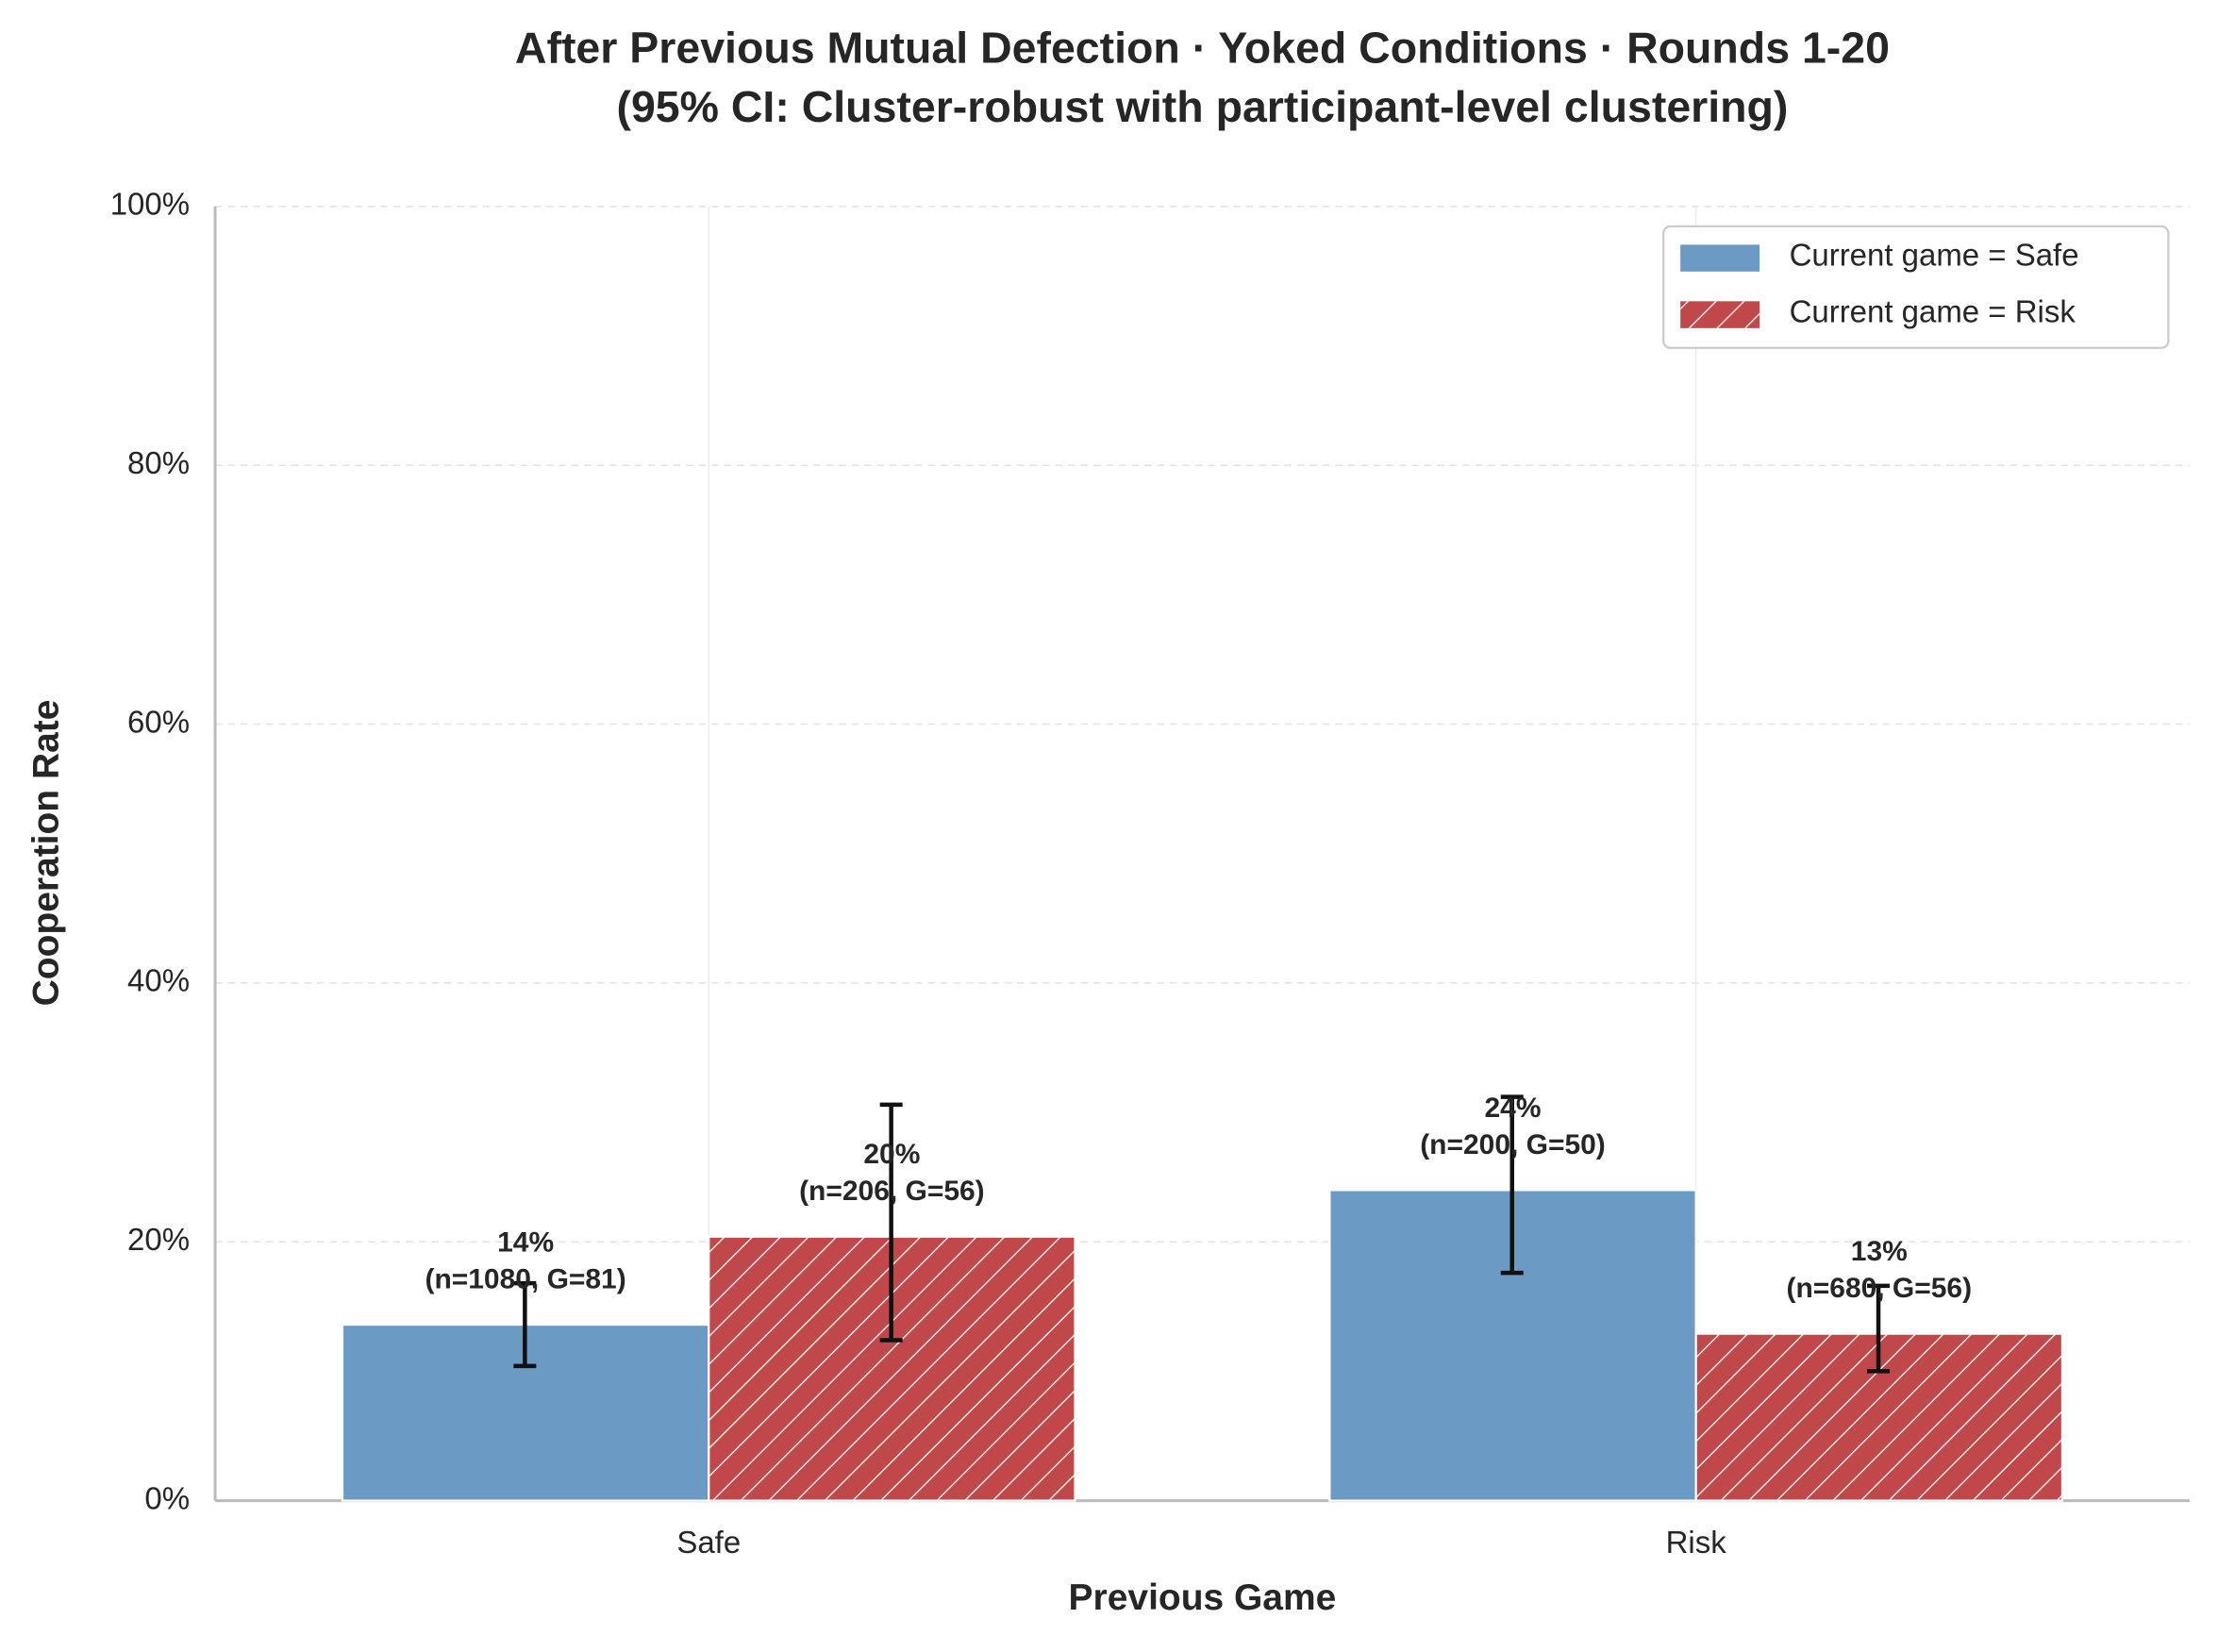 Image resolution: width=2218 pixels, height=1652 pixels. I want to click on data-label: 14%, so click(525, 1243).